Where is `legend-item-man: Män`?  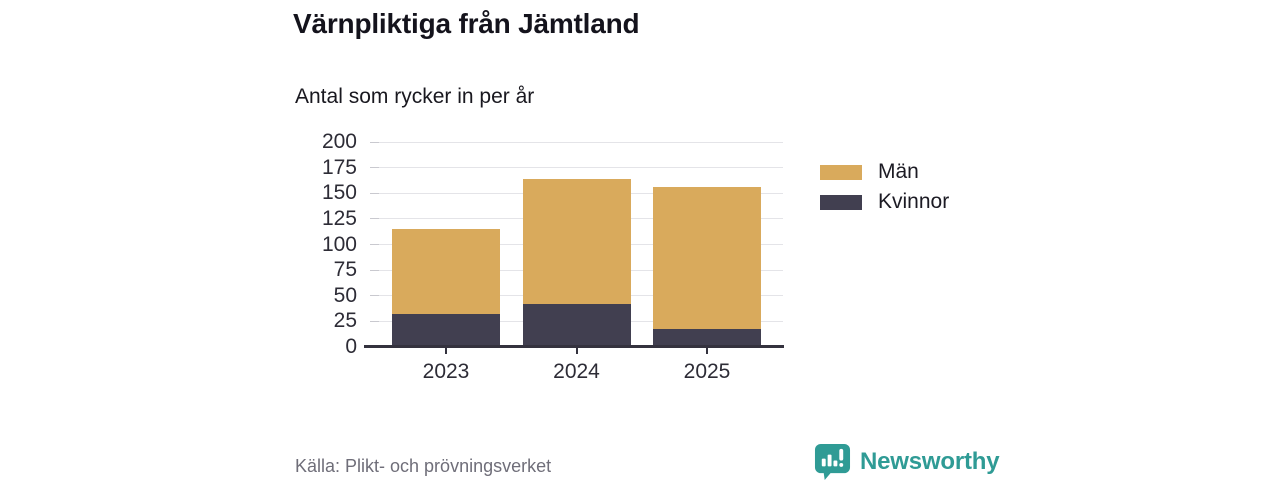 legend-item-man: Män is located at coordinates (884, 172).